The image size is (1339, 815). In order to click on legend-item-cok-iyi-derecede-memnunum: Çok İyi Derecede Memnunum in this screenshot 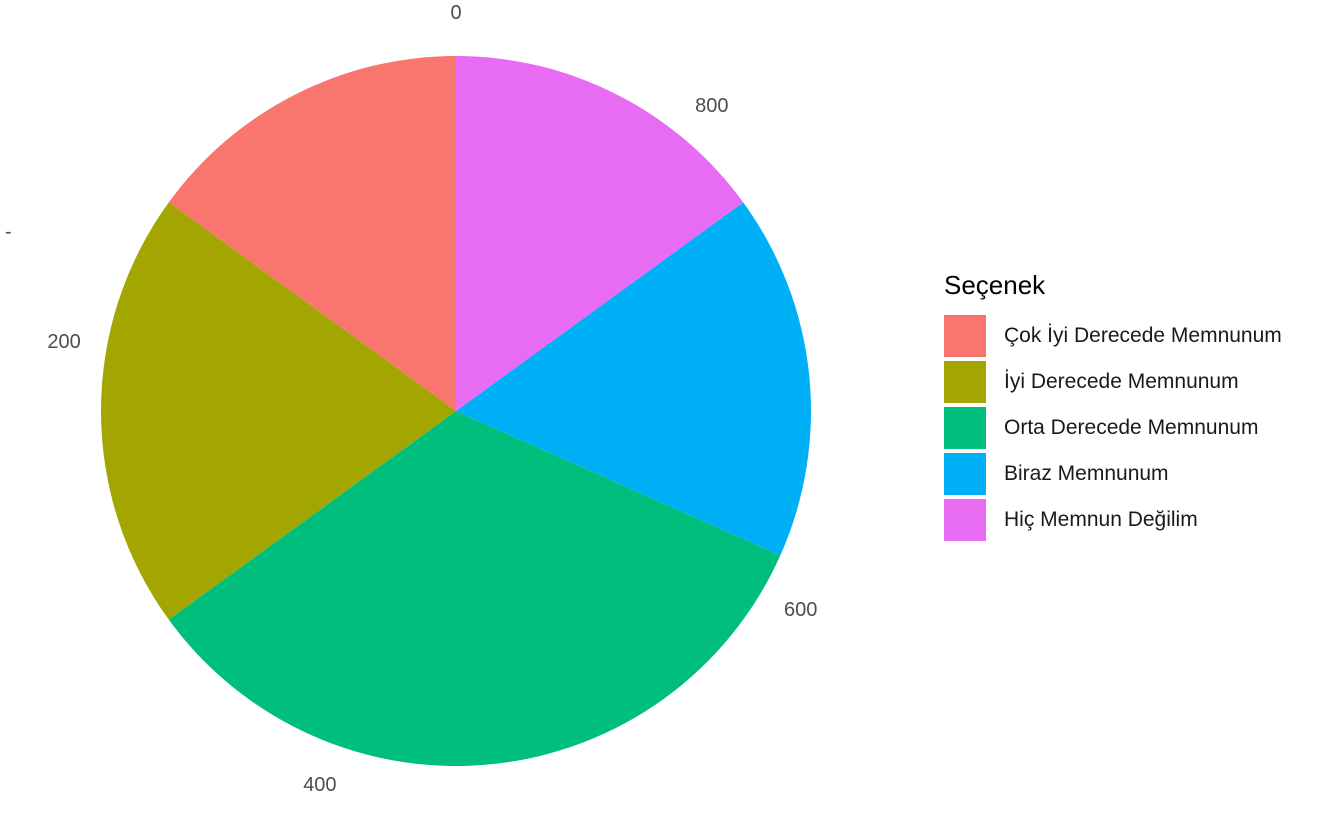, I will do `click(1113, 336)`.